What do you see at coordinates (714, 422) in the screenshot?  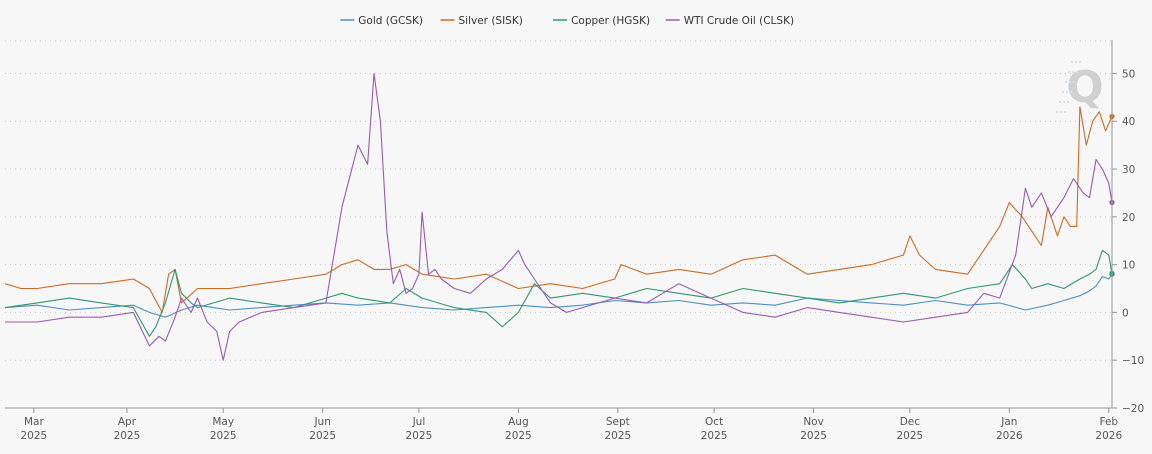 I see `x-tick-month: Oct` at bounding box center [714, 422].